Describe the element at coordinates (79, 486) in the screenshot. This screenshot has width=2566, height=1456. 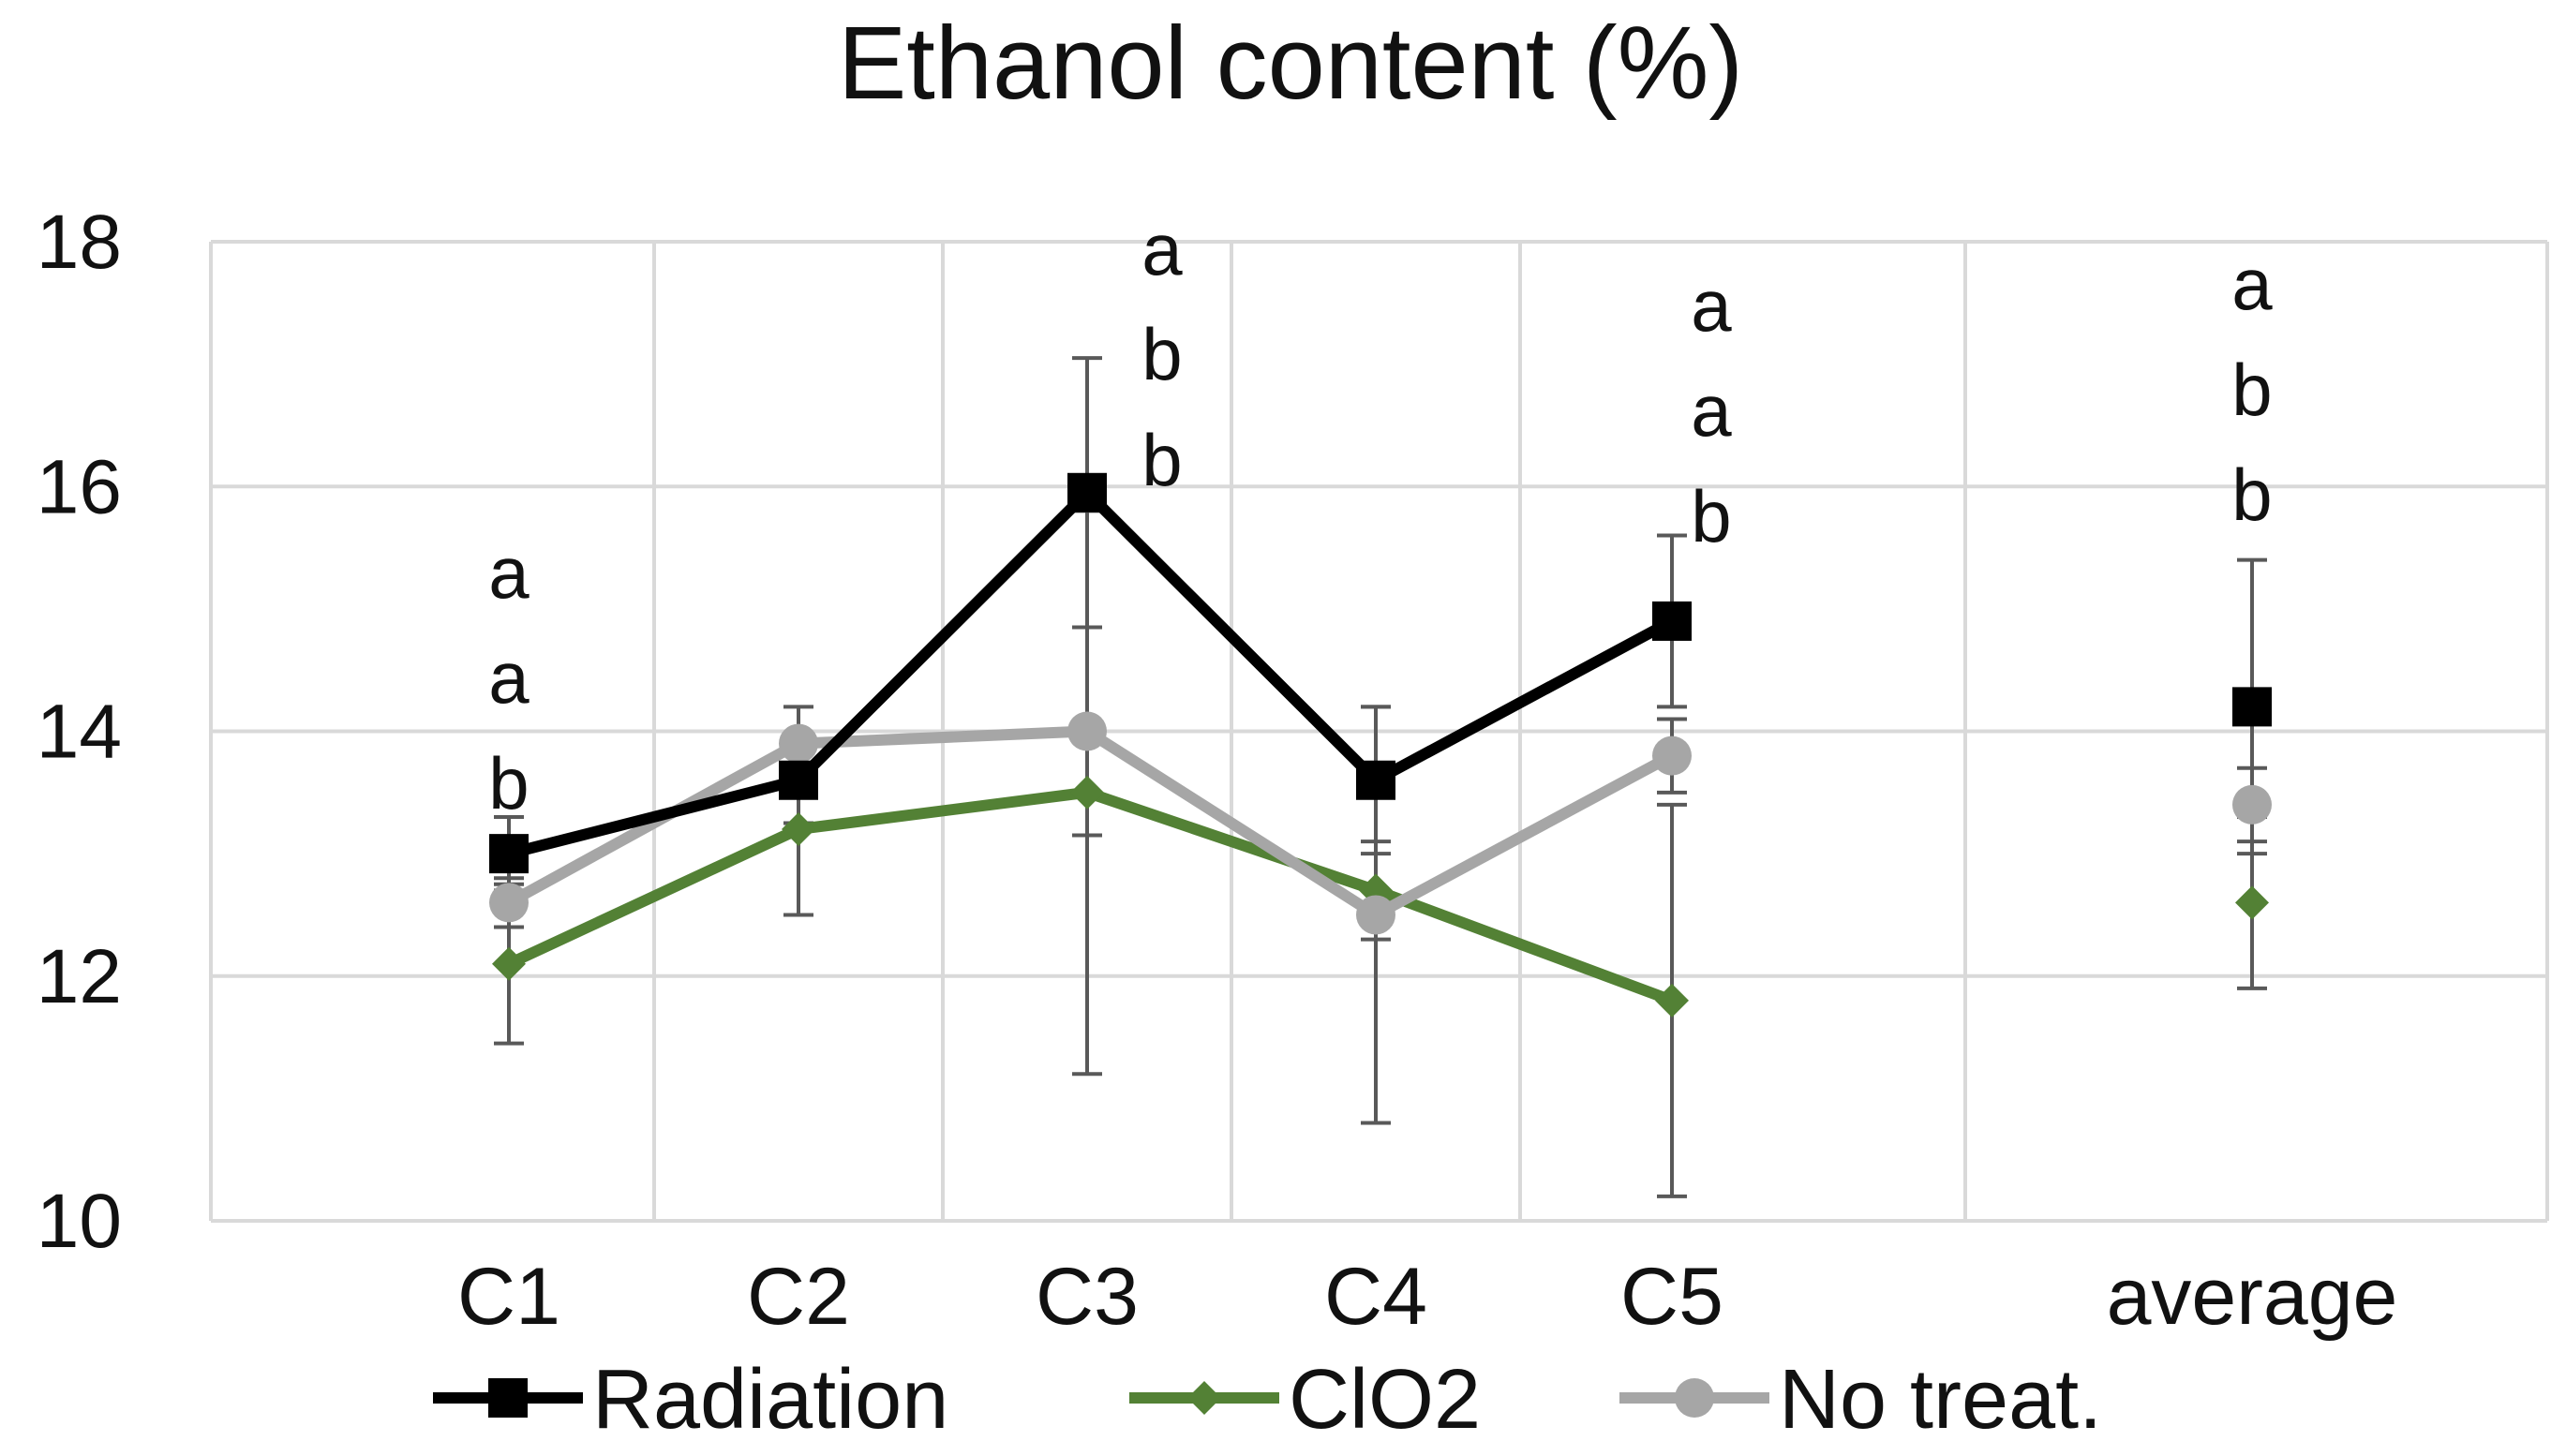
I see `y-tick-label: 16` at that location.